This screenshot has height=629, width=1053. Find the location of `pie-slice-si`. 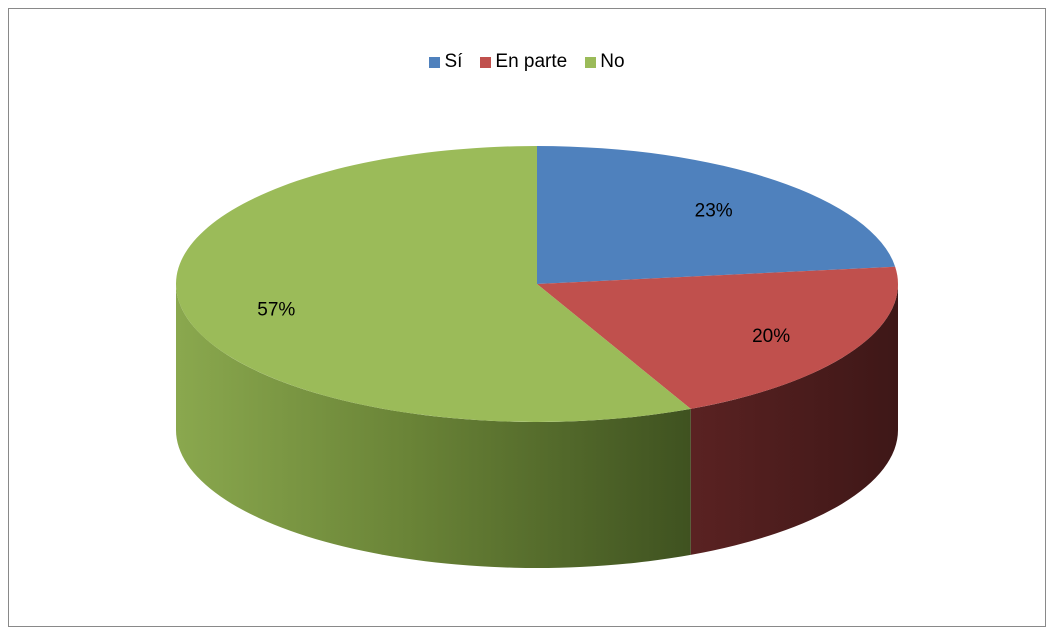

pie-slice-si is located at coordinates (716, 215).